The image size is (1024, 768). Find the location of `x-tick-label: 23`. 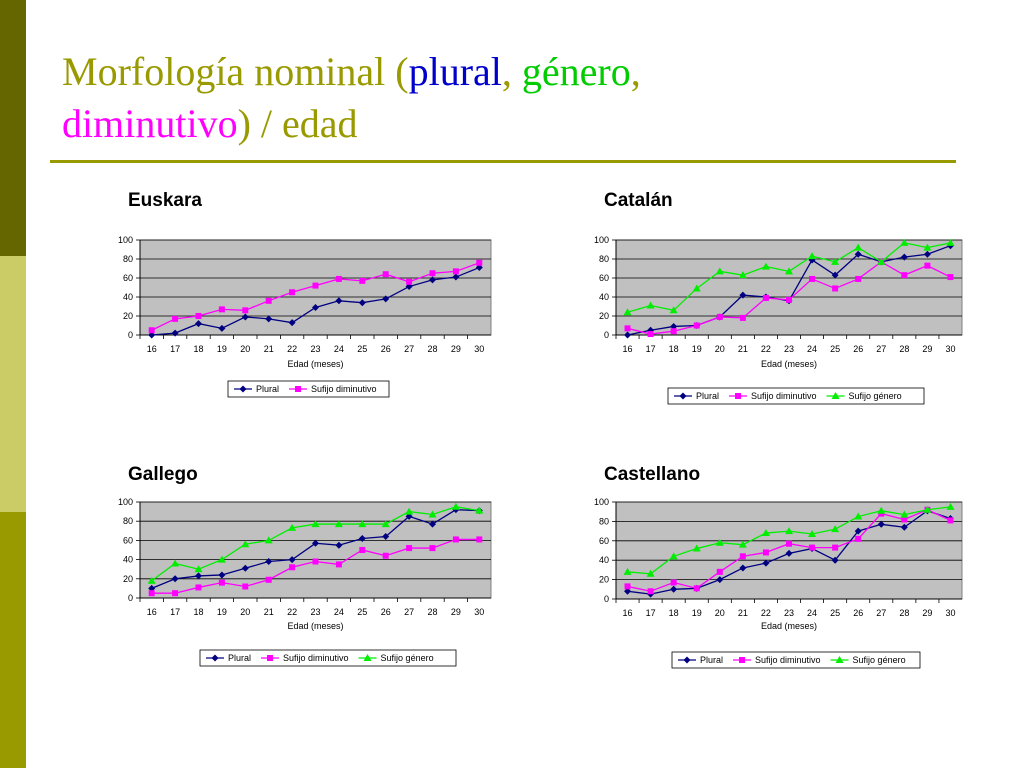

x-tick-label: 23 is located at coordinates (315, 612).